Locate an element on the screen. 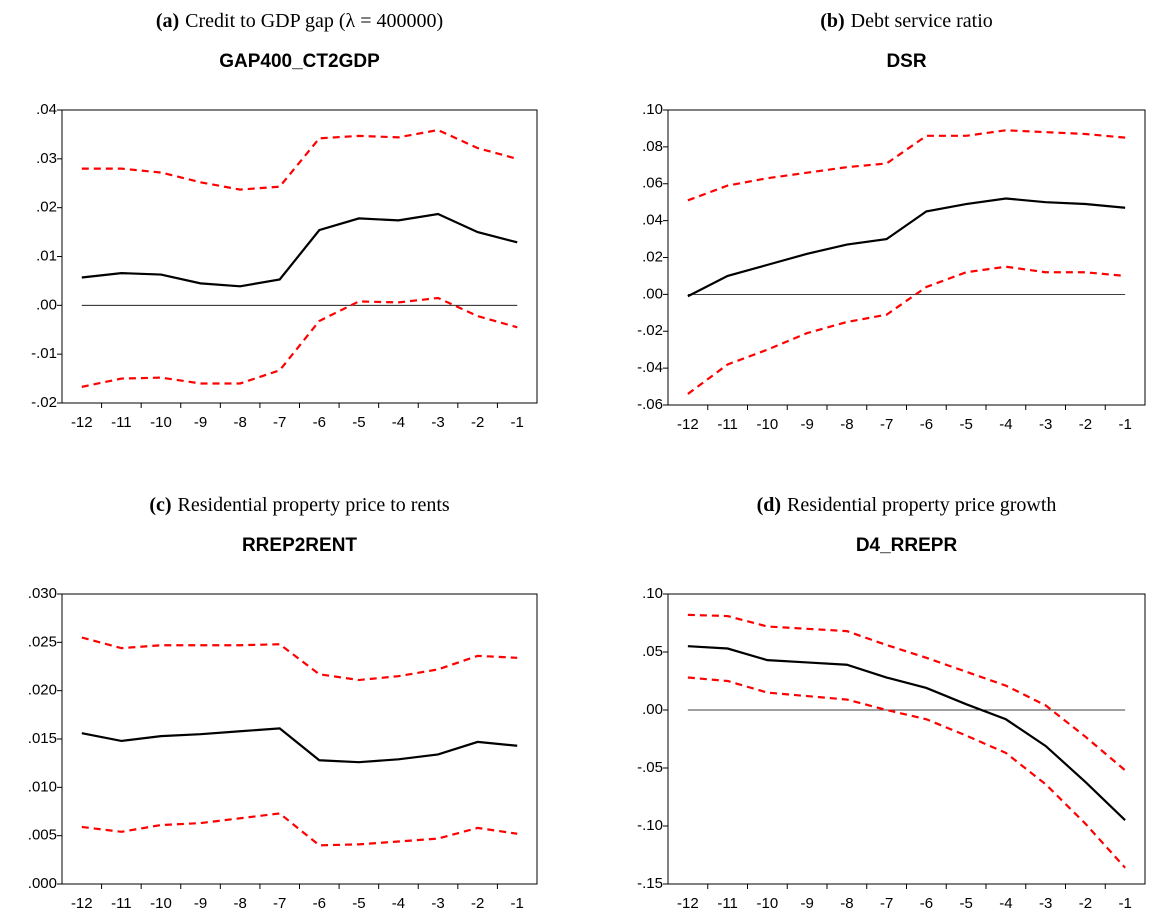 Image resolution: width=1150 pixels, height=915 pixels. y-tick-label: .05 is located at coordinates (652, 651).